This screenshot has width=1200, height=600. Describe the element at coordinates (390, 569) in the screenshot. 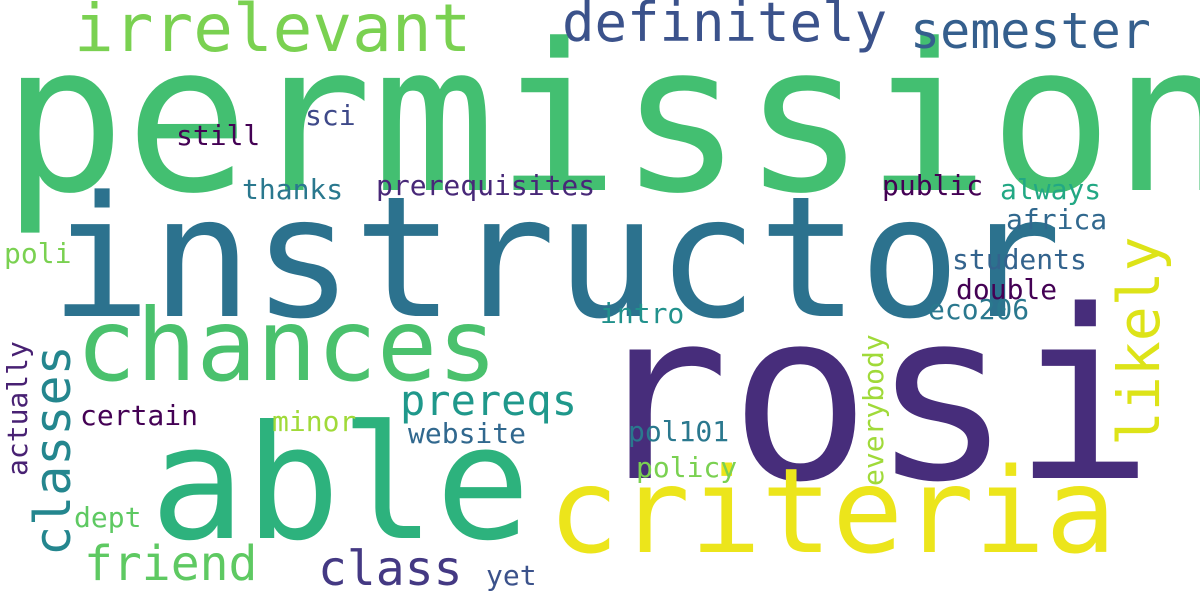

I see `word-class: class` at that location.